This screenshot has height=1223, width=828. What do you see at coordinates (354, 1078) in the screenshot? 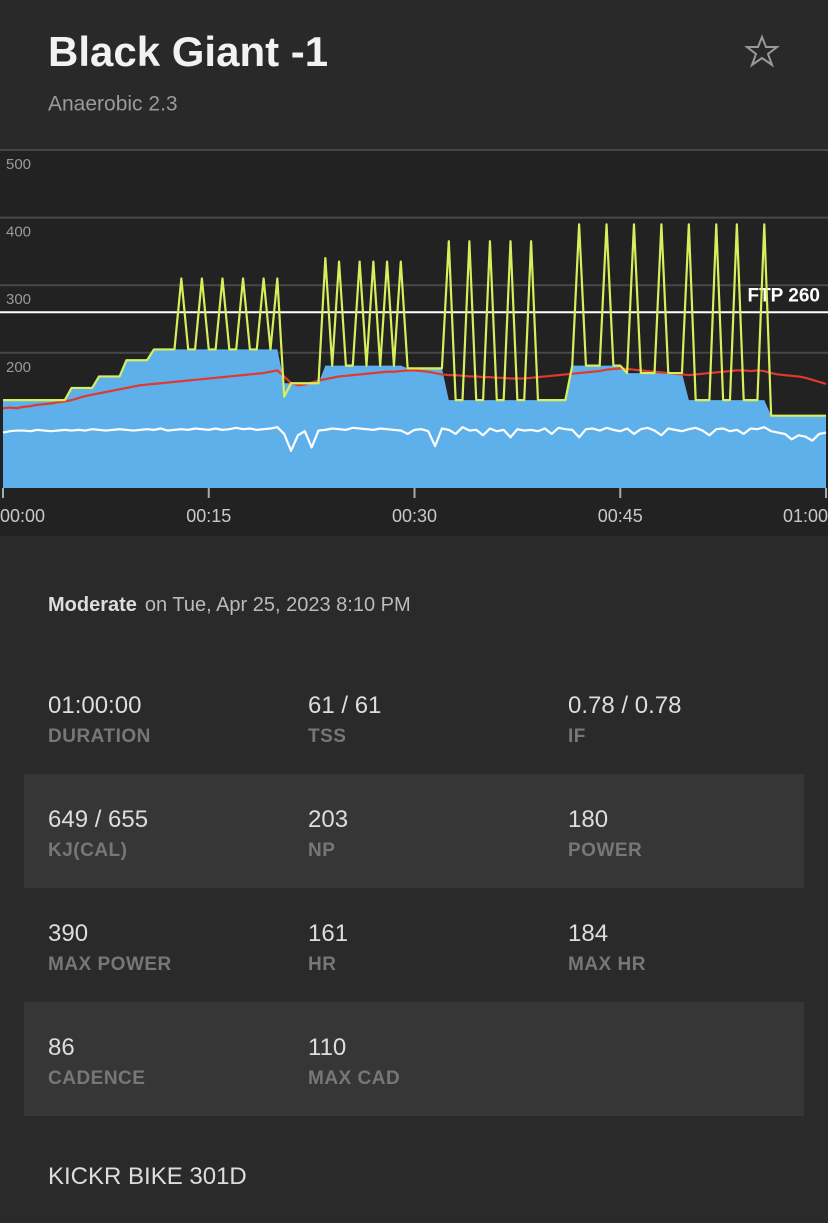
I see `stat-label: MAX CAD` at bounding box center [354, 1078].